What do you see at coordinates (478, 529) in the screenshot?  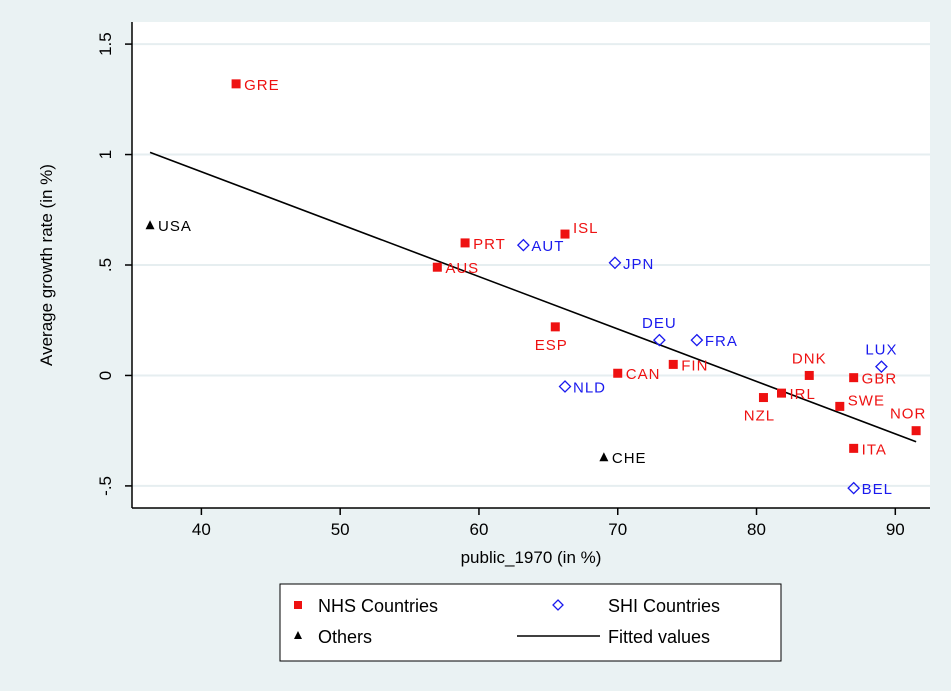 I see `x-tick-label: 60` at bounding box center [478, 529].